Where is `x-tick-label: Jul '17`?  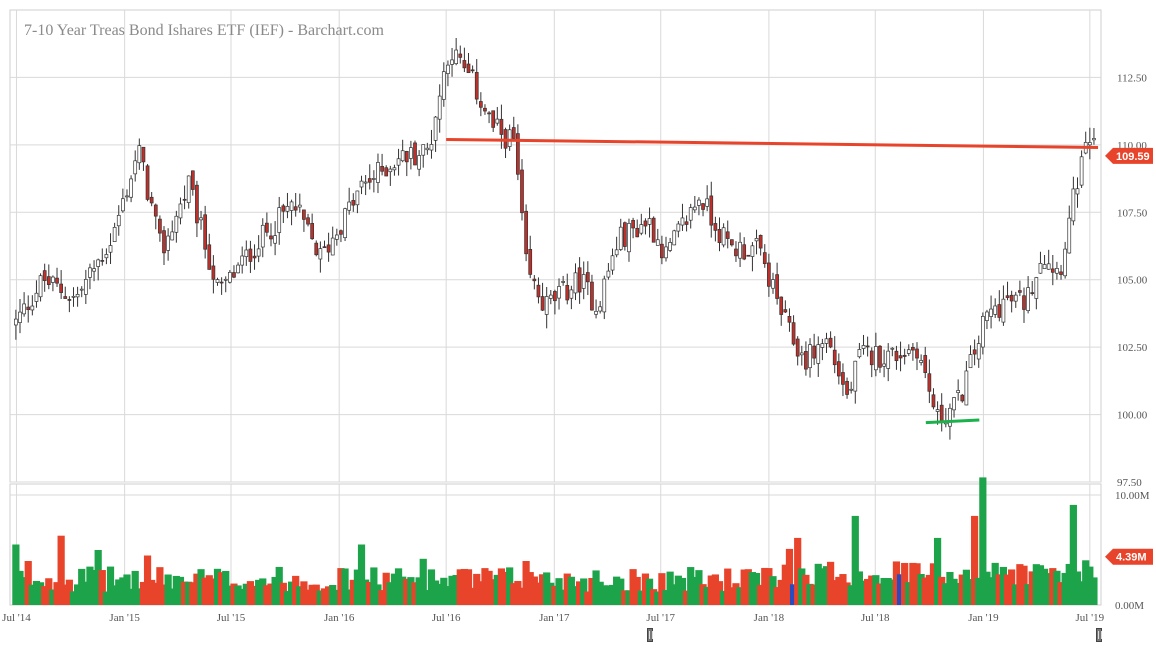
x-tick-label: Jul '17 is located at coordinates (660, 618).